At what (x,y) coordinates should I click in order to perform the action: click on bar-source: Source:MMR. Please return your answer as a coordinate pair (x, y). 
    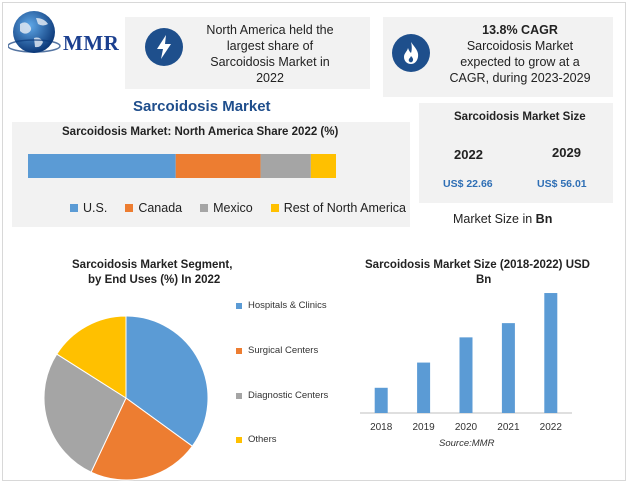
    Looking at the image, I should click on (467, 443).